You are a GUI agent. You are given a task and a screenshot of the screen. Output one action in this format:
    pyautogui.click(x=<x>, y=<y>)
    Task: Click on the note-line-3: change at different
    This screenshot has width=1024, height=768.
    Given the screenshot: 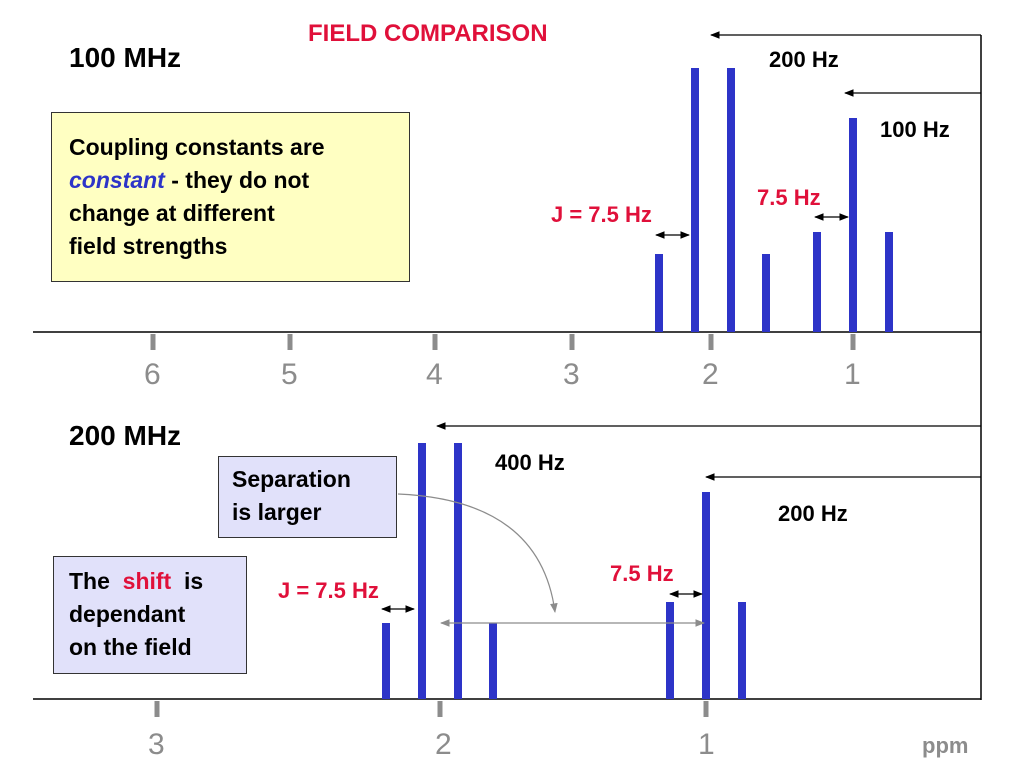 What is the action you would take?
    pyautogui.click(x=172, y=213)
    